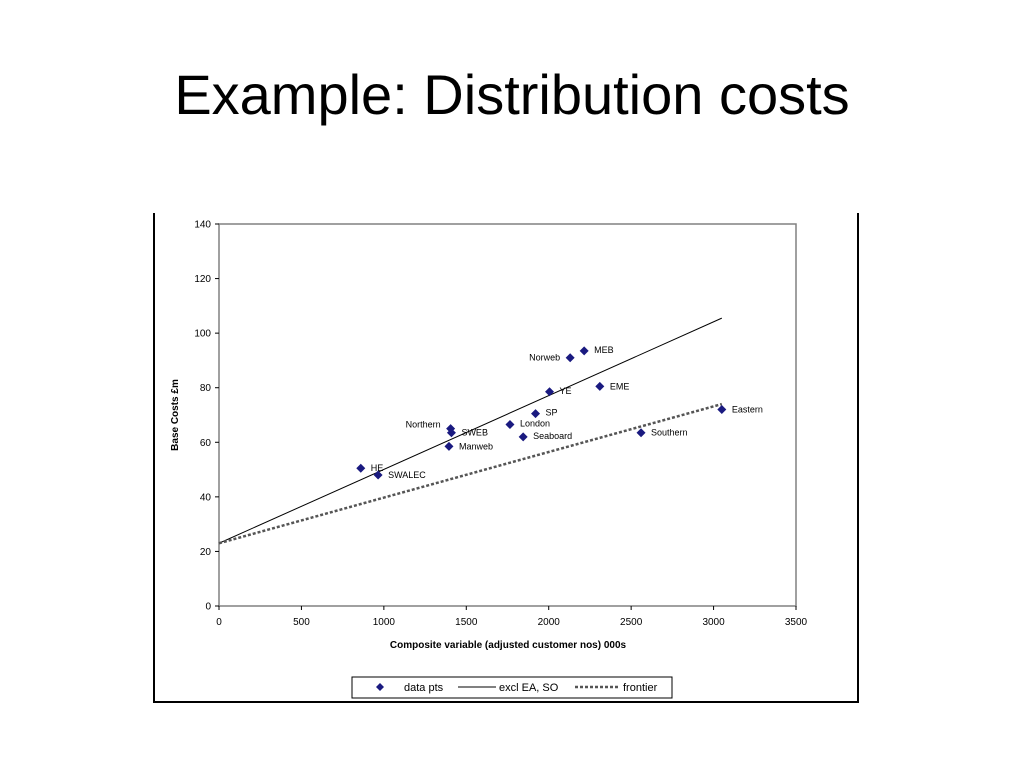 Image resolution: width=1024 pixels, height=768 pixels. What do you see at coordinates (620, 386) in the screenshot?
I see `data-point-label: EME` at bounding box center [620, 386].